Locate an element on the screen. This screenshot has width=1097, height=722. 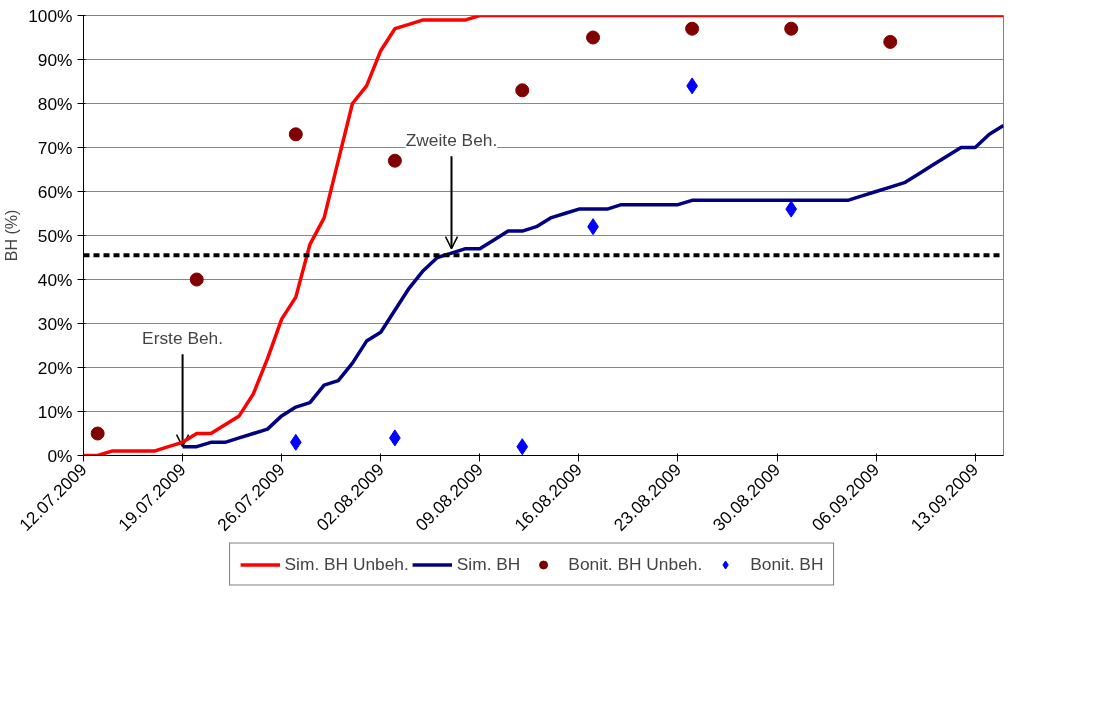
y-tick-label: 80% is located at coordinates (55, 103).